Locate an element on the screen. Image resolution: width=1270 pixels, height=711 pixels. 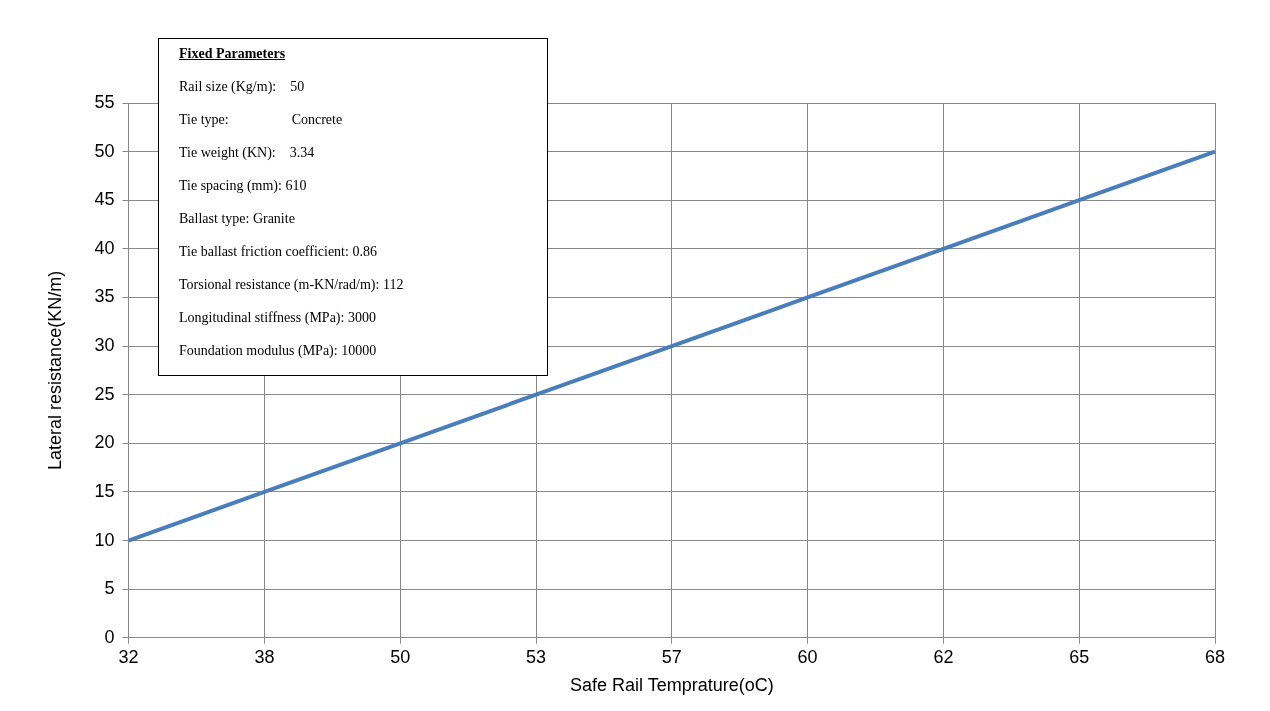
y-tick-label: 10 is located at coordinates (104, 539).